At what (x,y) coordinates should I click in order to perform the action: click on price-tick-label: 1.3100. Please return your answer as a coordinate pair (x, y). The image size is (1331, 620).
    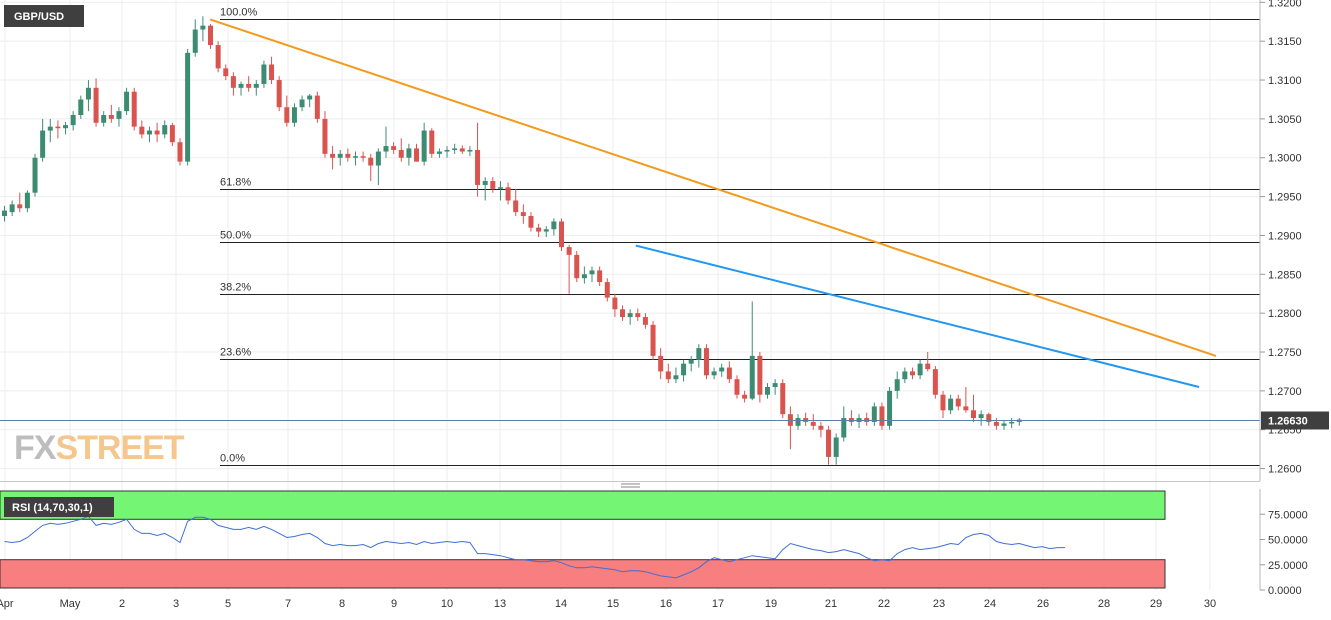
    Looking at the image, I should click on (1285, 81).